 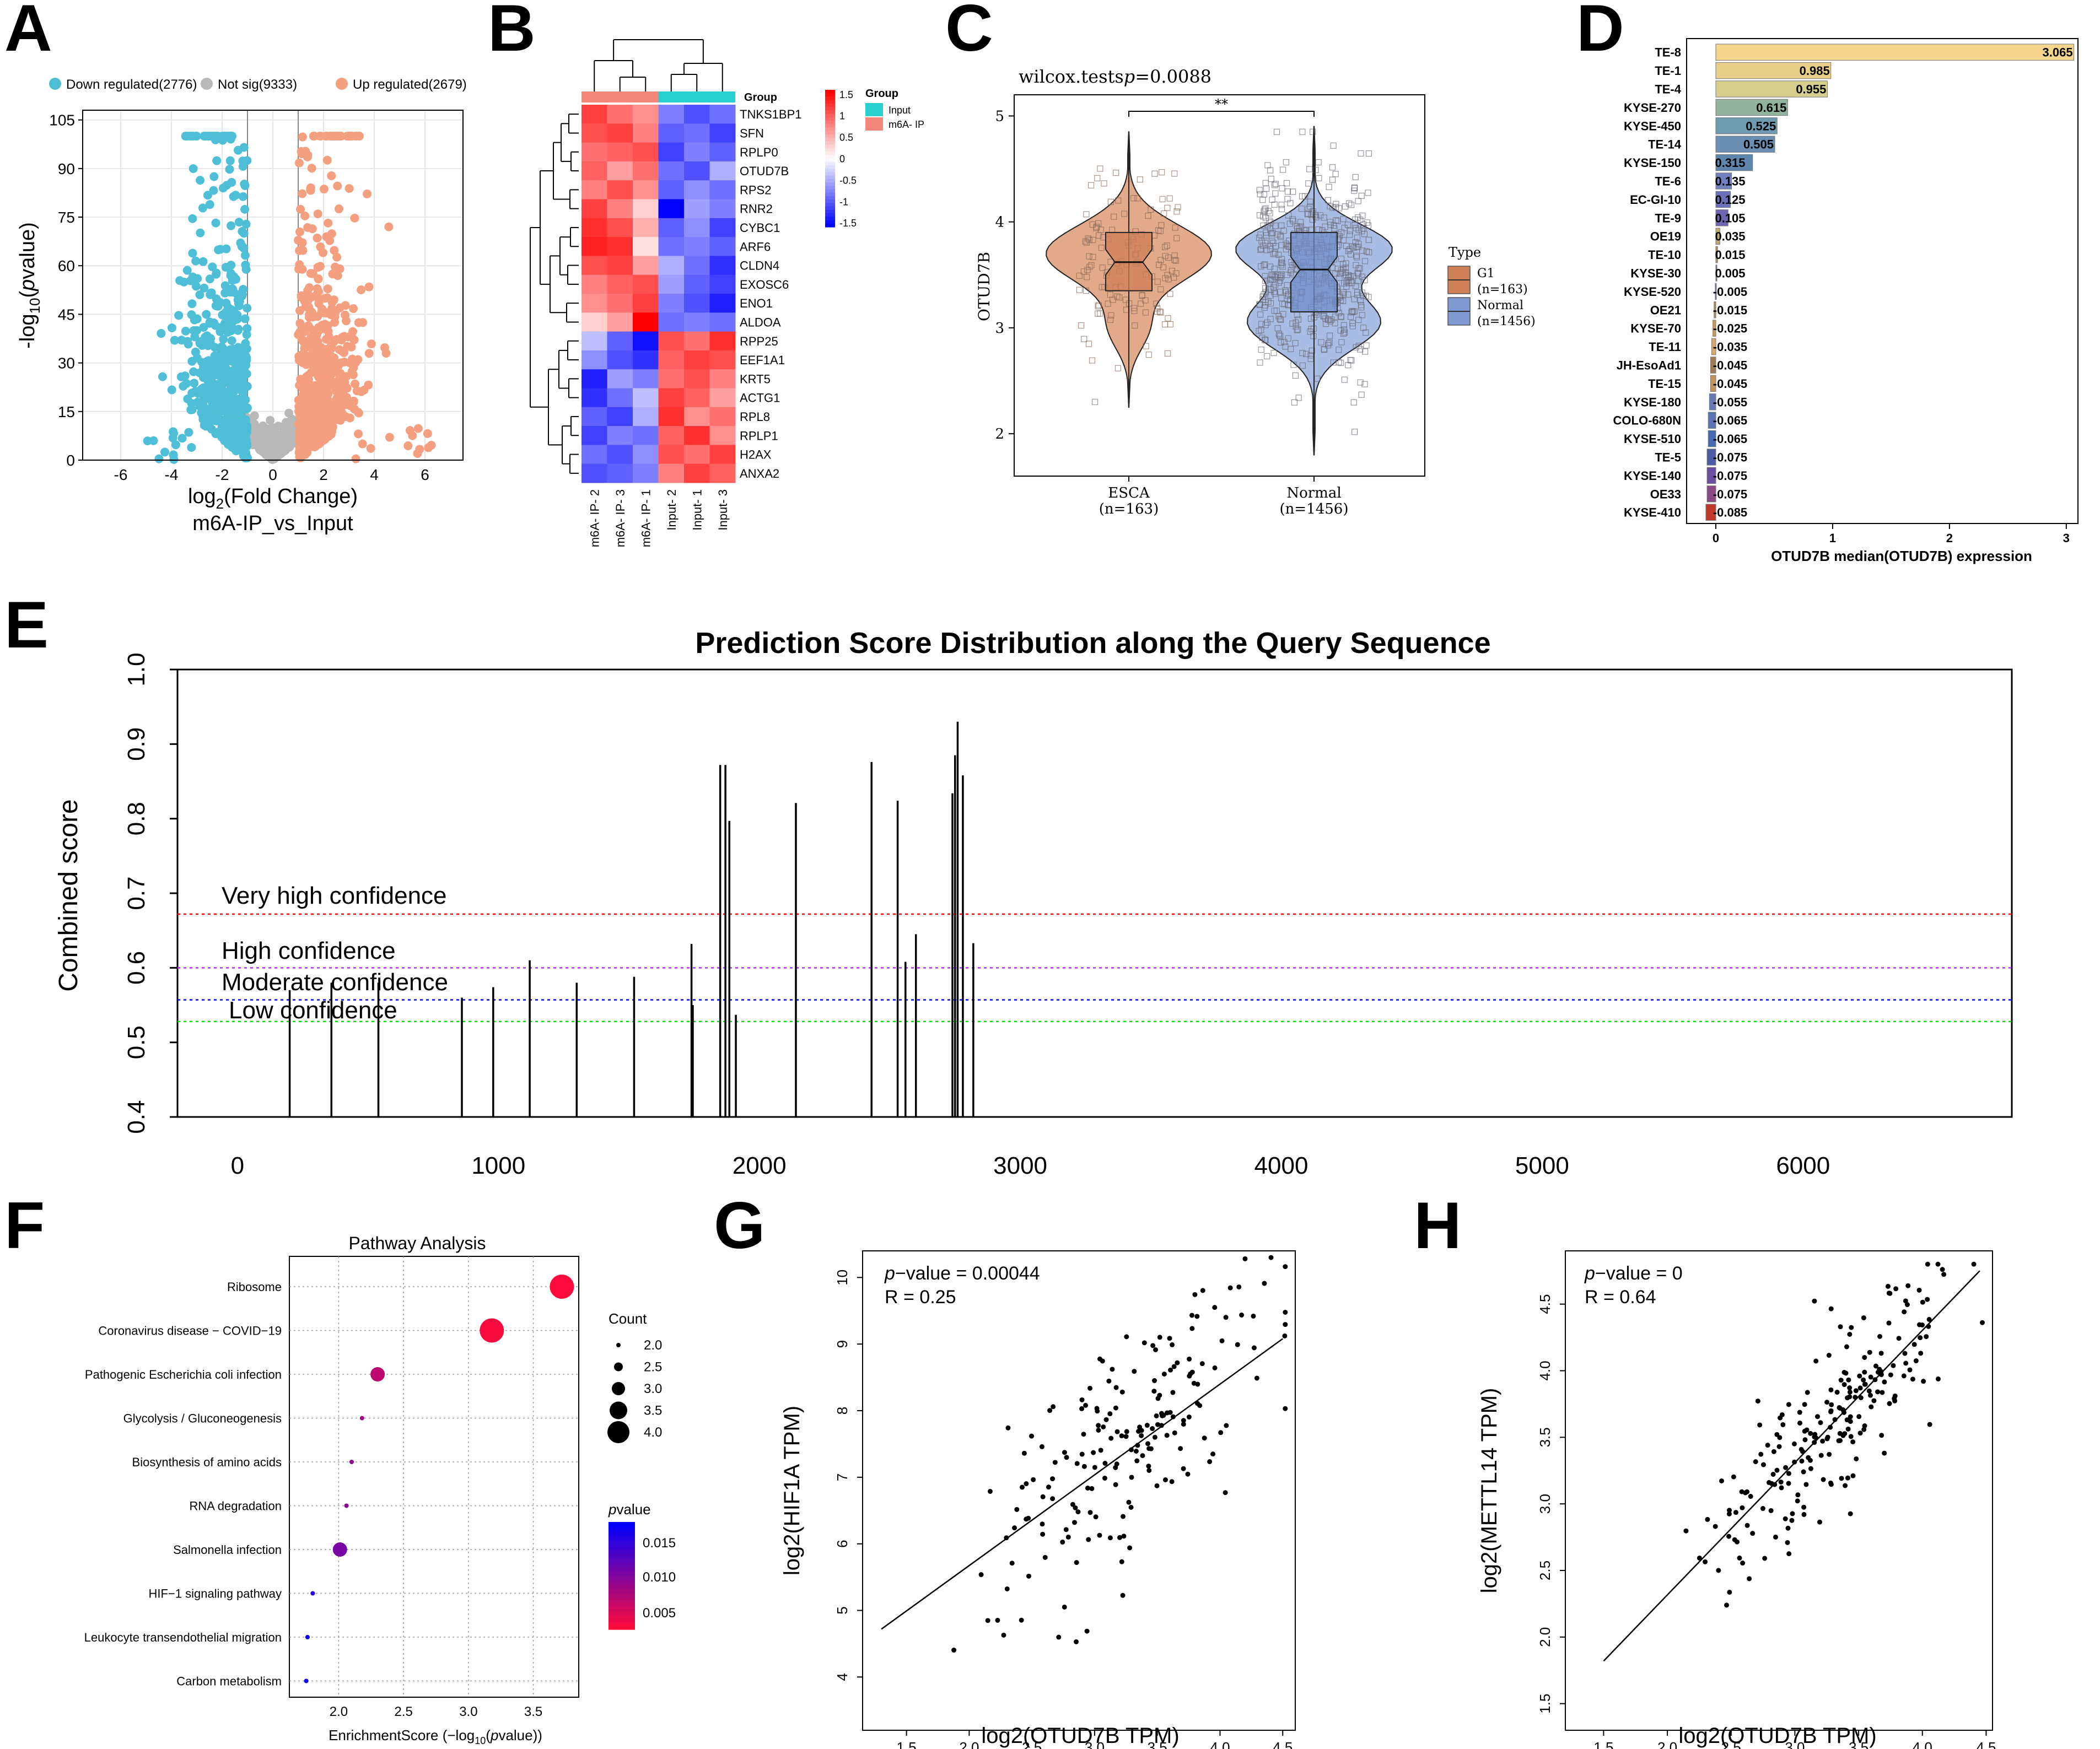 What do you see at coordinates (842, 1544) in the screenshot?
I see `hif1a-y-tick: 6` at bounding box center [842, 1544].